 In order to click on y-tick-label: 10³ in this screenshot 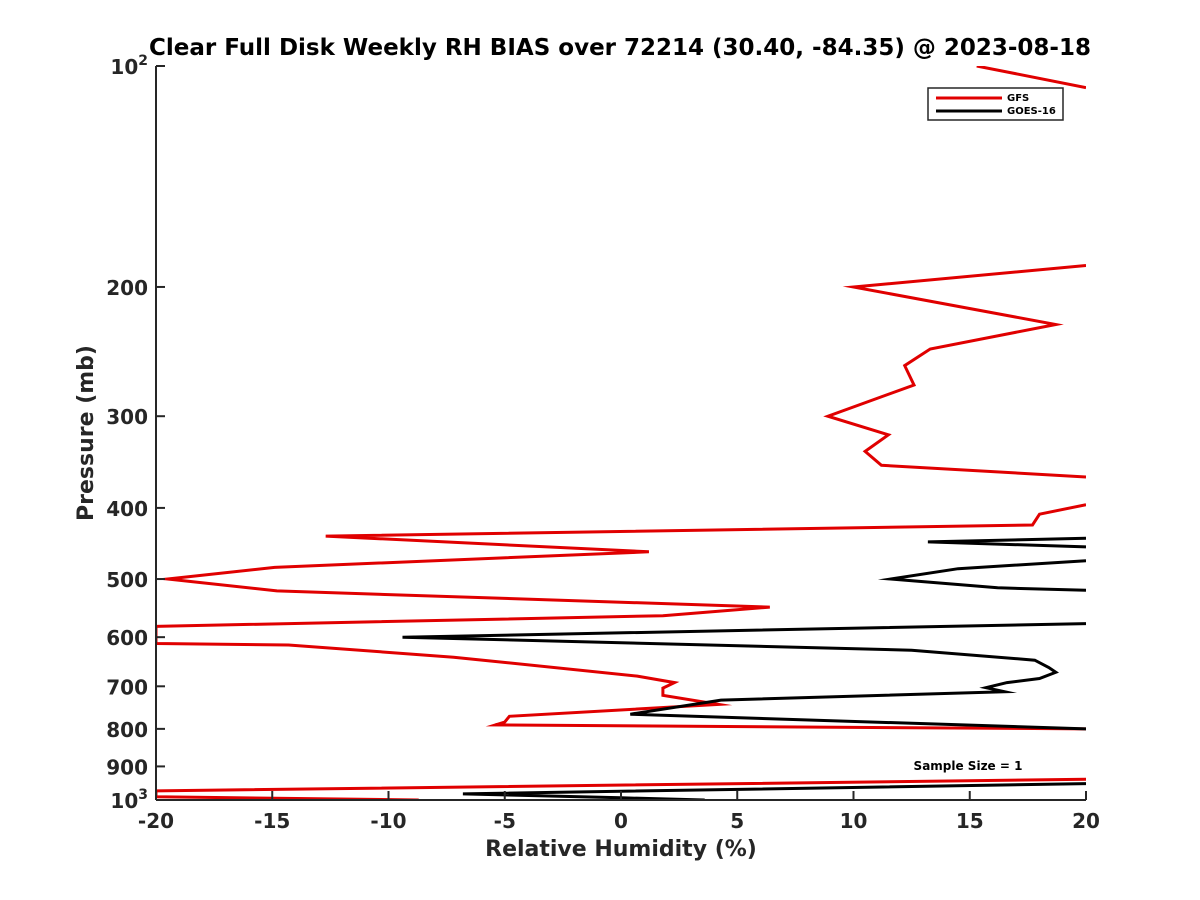, I will do `click(129, 800)`.